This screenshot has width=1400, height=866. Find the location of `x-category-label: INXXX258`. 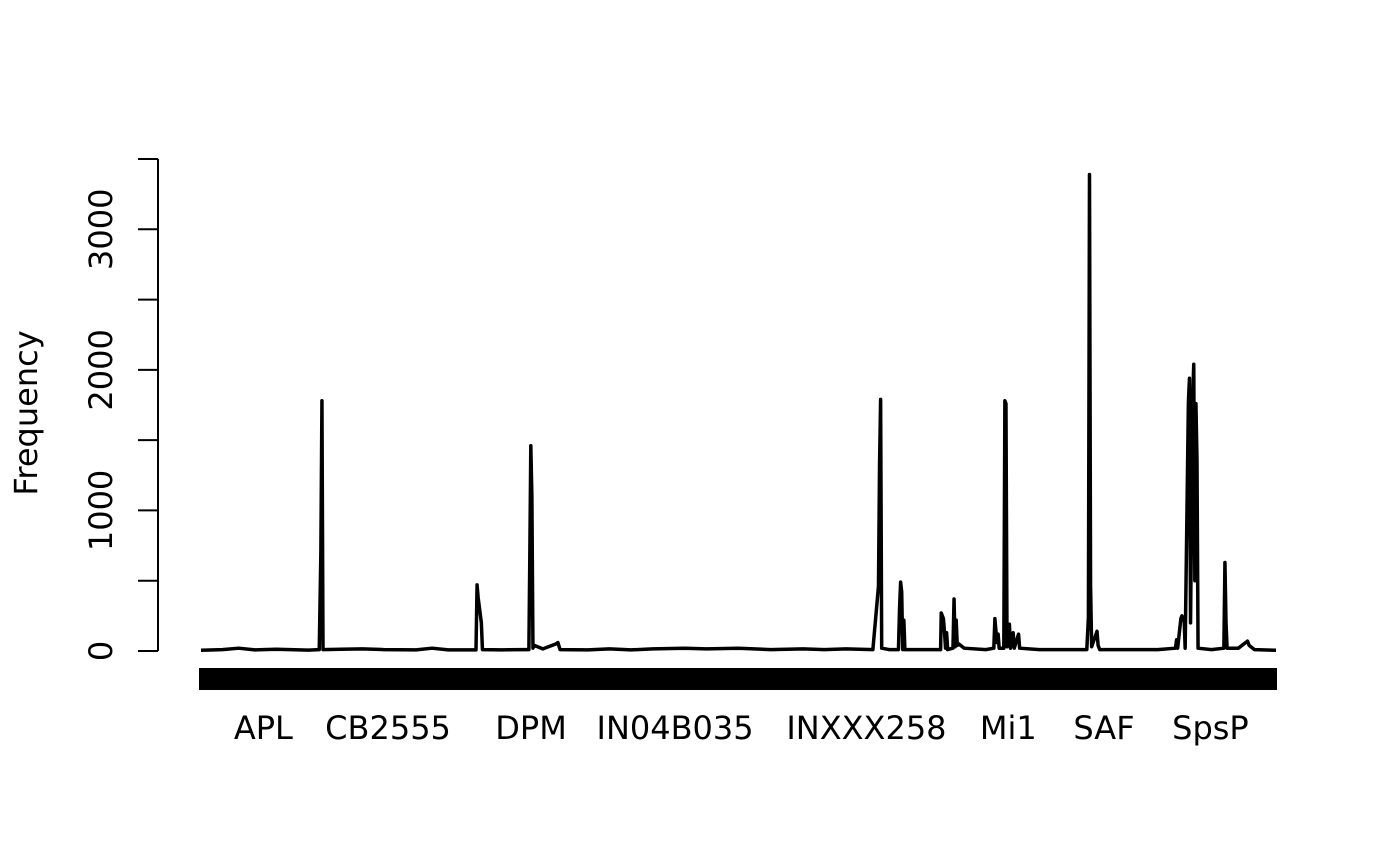

x-category-label: INXXX258 is located at coordinates (866, 728).